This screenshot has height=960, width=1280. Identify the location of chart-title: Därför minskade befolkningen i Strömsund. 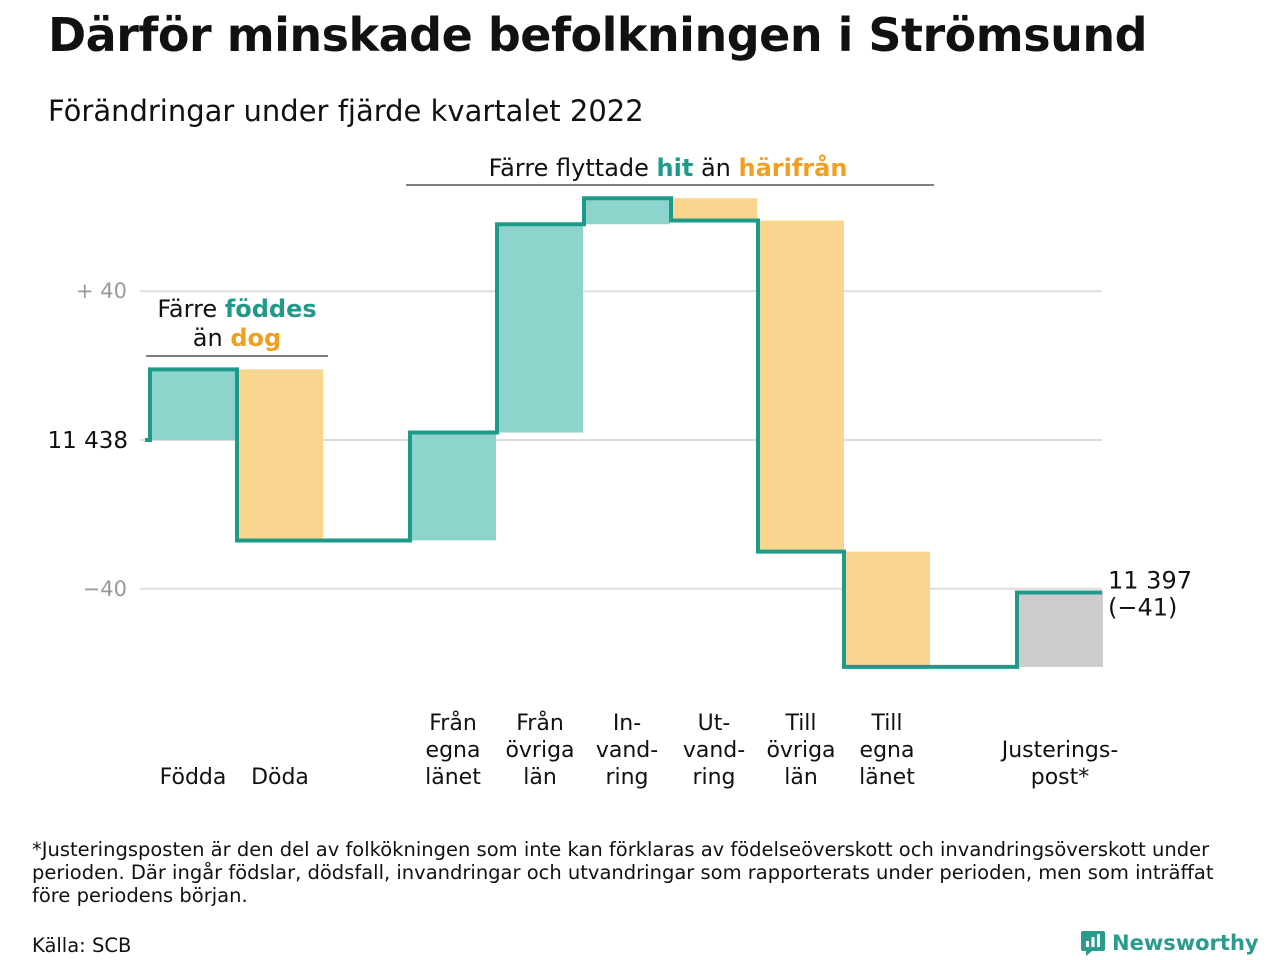
(598, 35).